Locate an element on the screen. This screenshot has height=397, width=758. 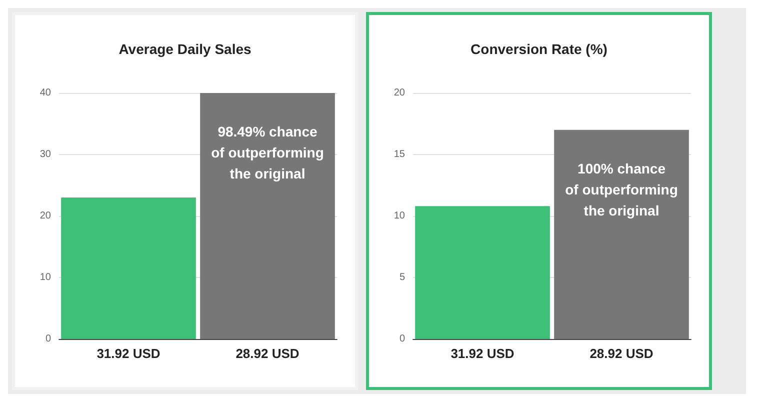
annotation: 98.49% chance of outperforming the original is located at coordinates (267, 153).